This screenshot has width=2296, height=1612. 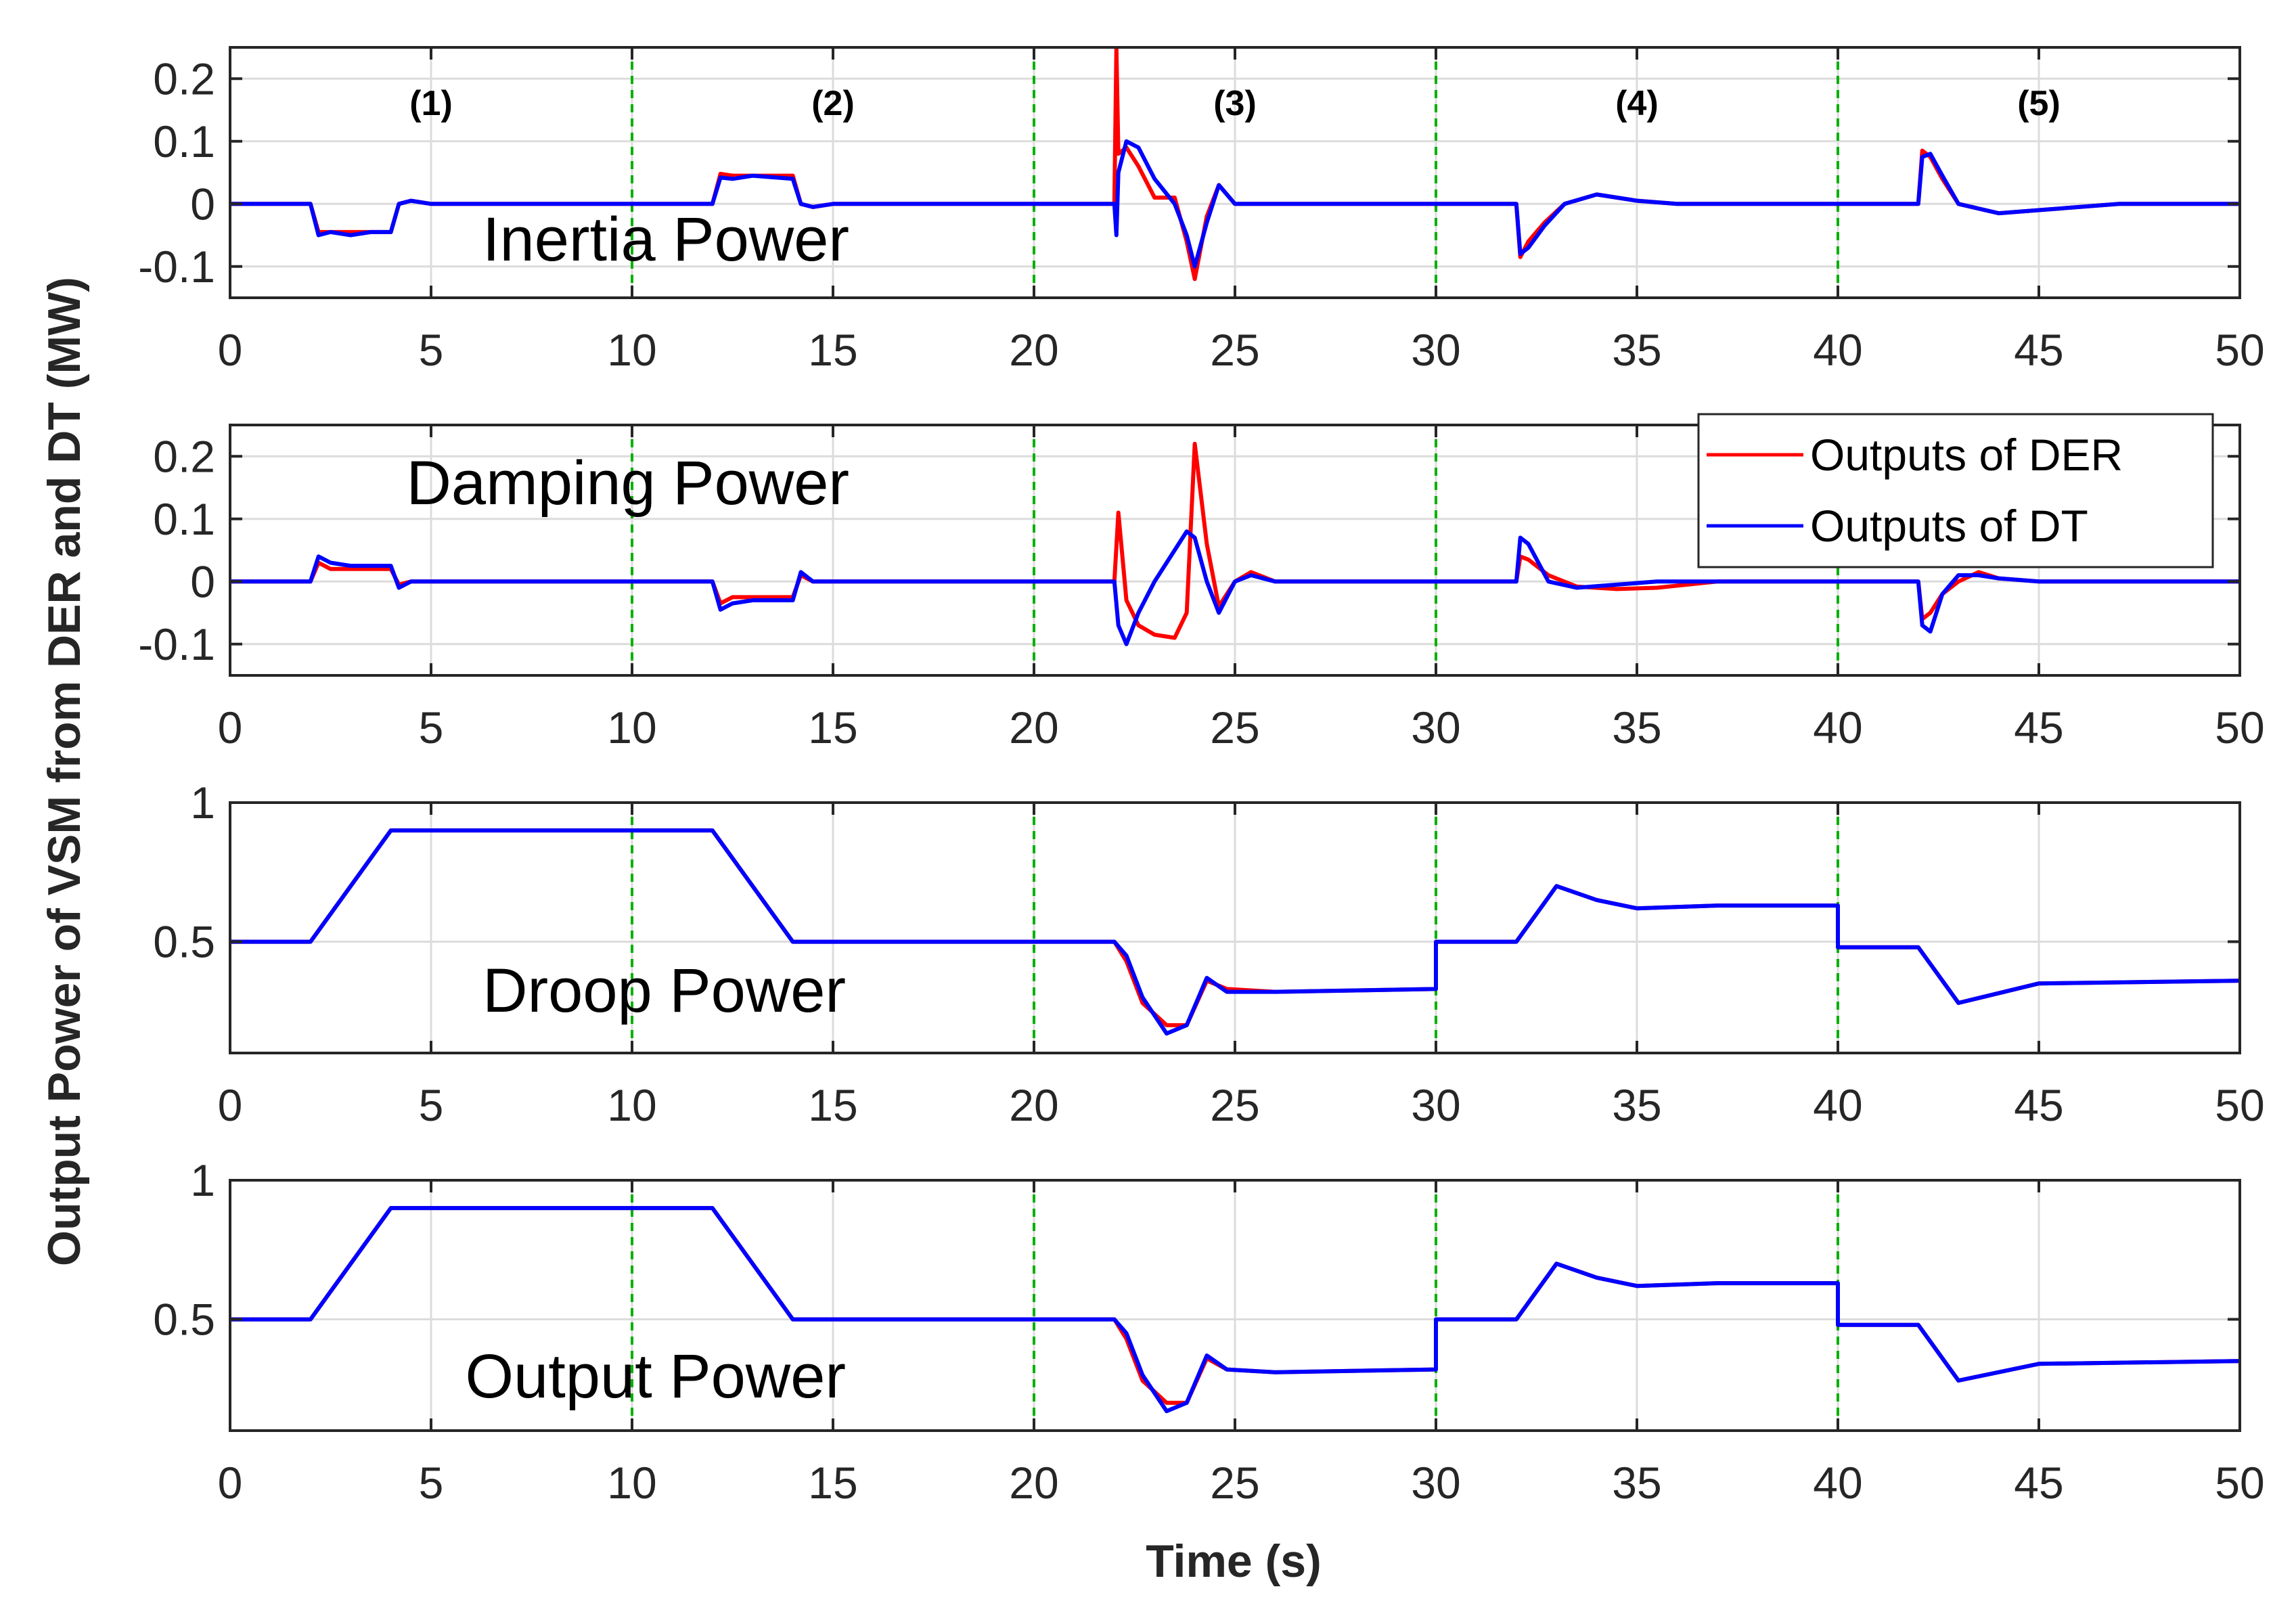 I want to click on segment-label: (1), so click(x=431, y=103).